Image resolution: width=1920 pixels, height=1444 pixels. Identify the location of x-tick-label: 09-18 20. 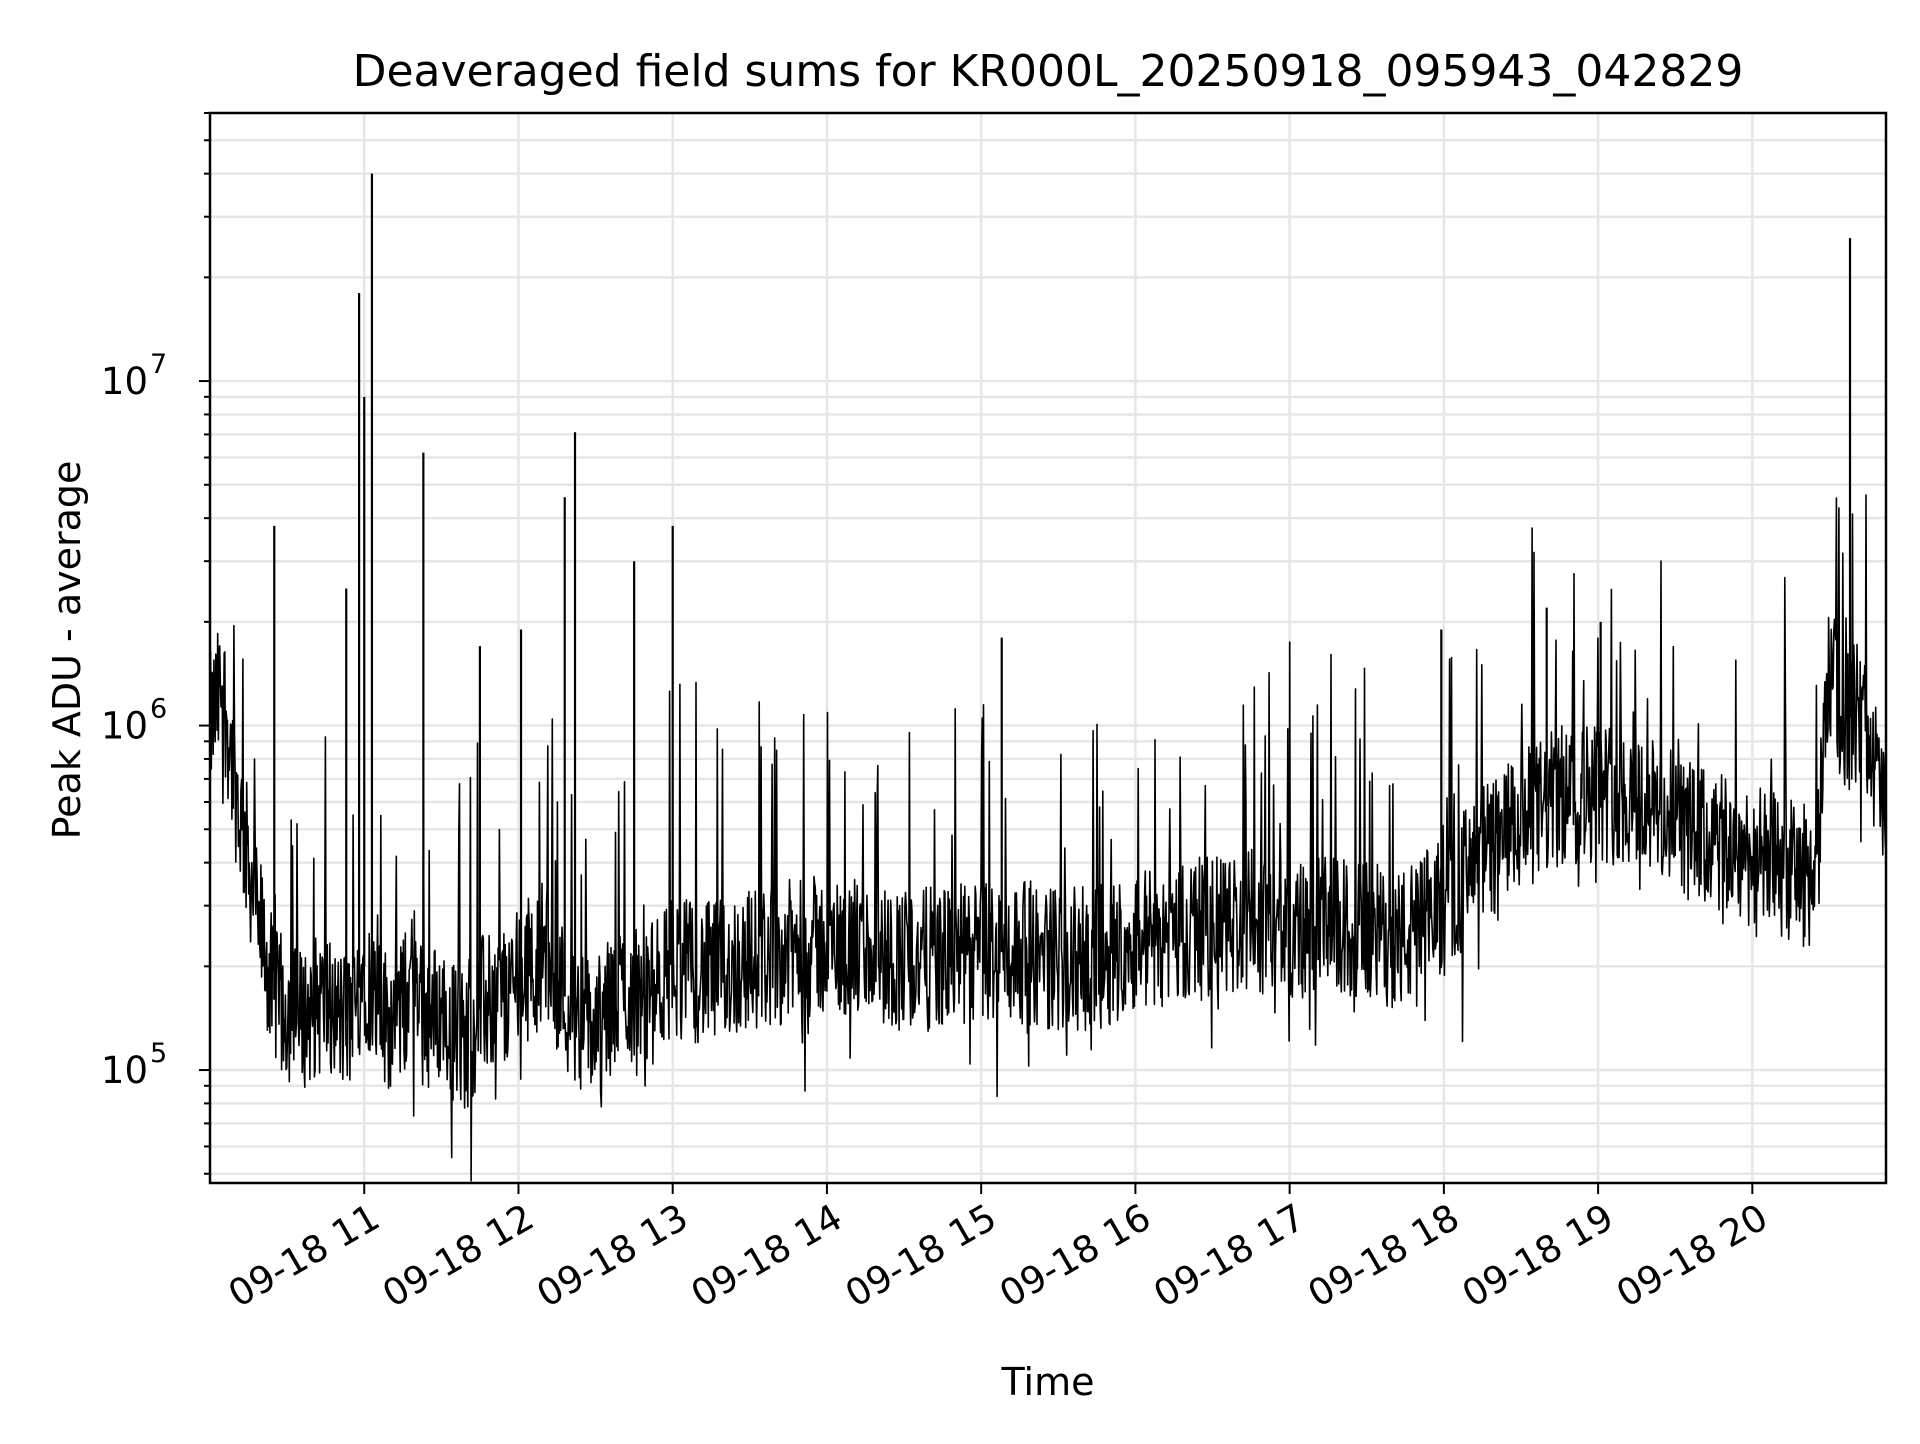
(1692, 1256).